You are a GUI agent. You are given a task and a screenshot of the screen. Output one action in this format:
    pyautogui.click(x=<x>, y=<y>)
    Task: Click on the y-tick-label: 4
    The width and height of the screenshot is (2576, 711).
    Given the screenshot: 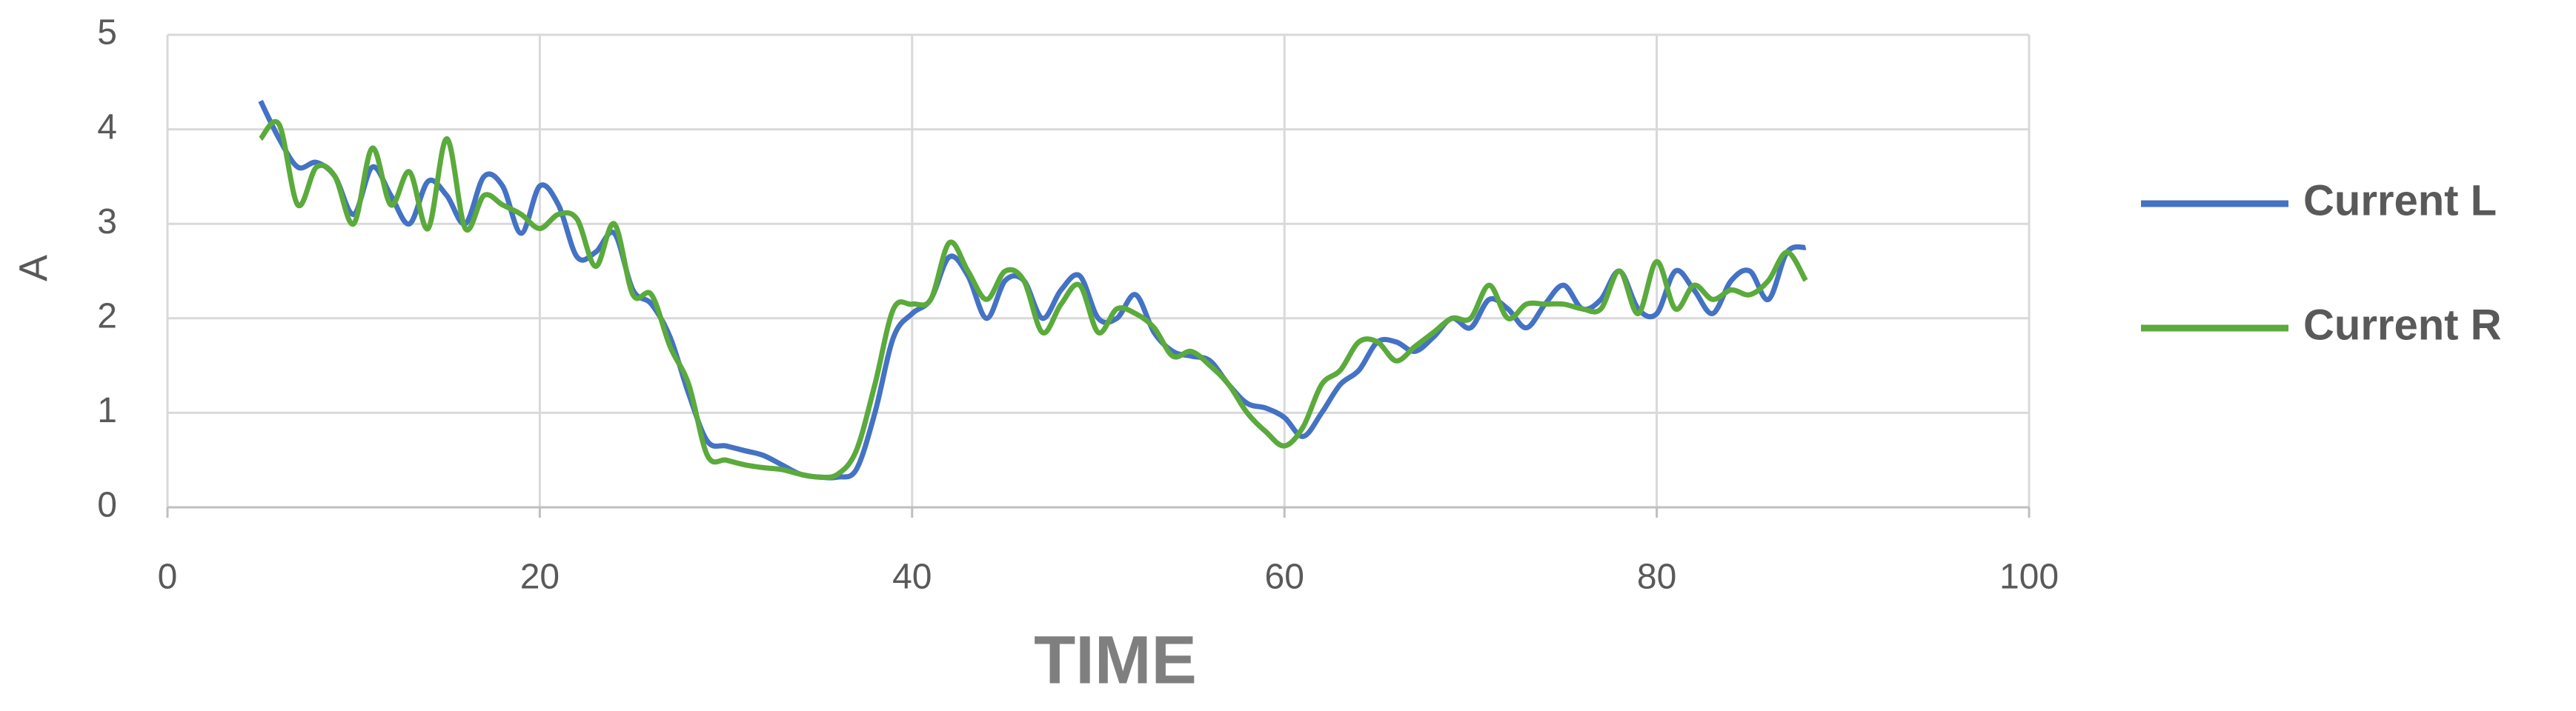 What is the action you would take?
    pyautogui.click(x=107, y=127)
    